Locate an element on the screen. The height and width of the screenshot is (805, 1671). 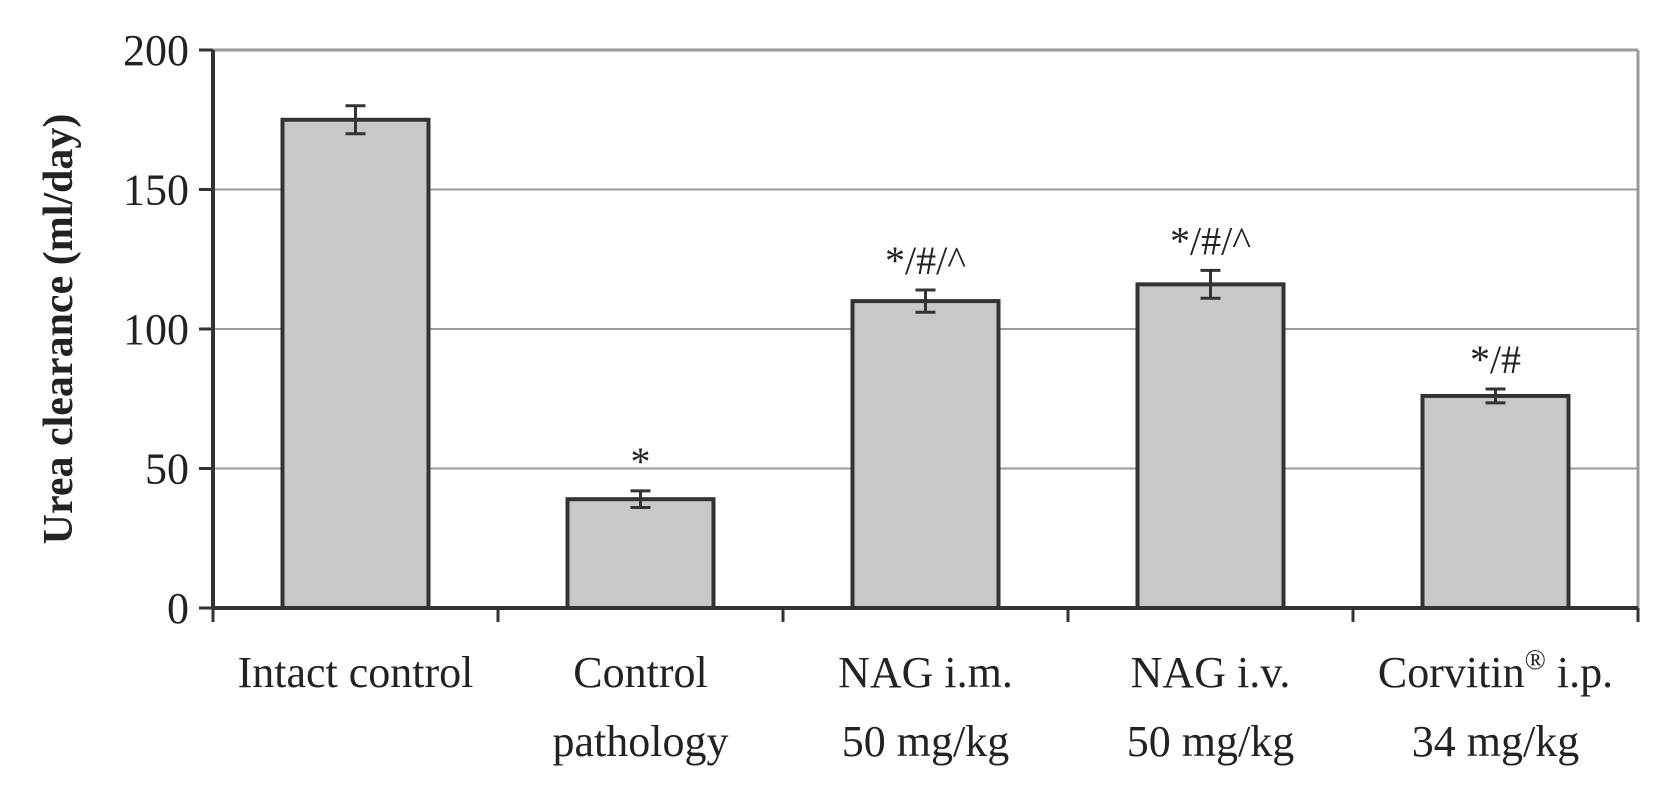
x-category-label: NAG i.m. is located at coordinates (925, 672).